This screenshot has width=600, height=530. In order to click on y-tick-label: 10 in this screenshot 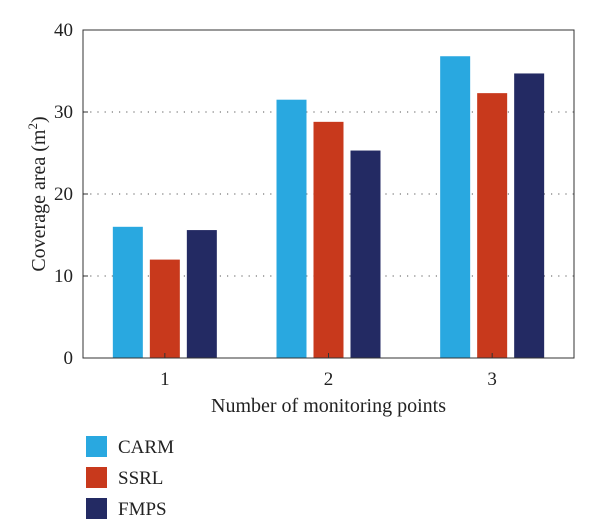, I will do `click(63, 276)`.